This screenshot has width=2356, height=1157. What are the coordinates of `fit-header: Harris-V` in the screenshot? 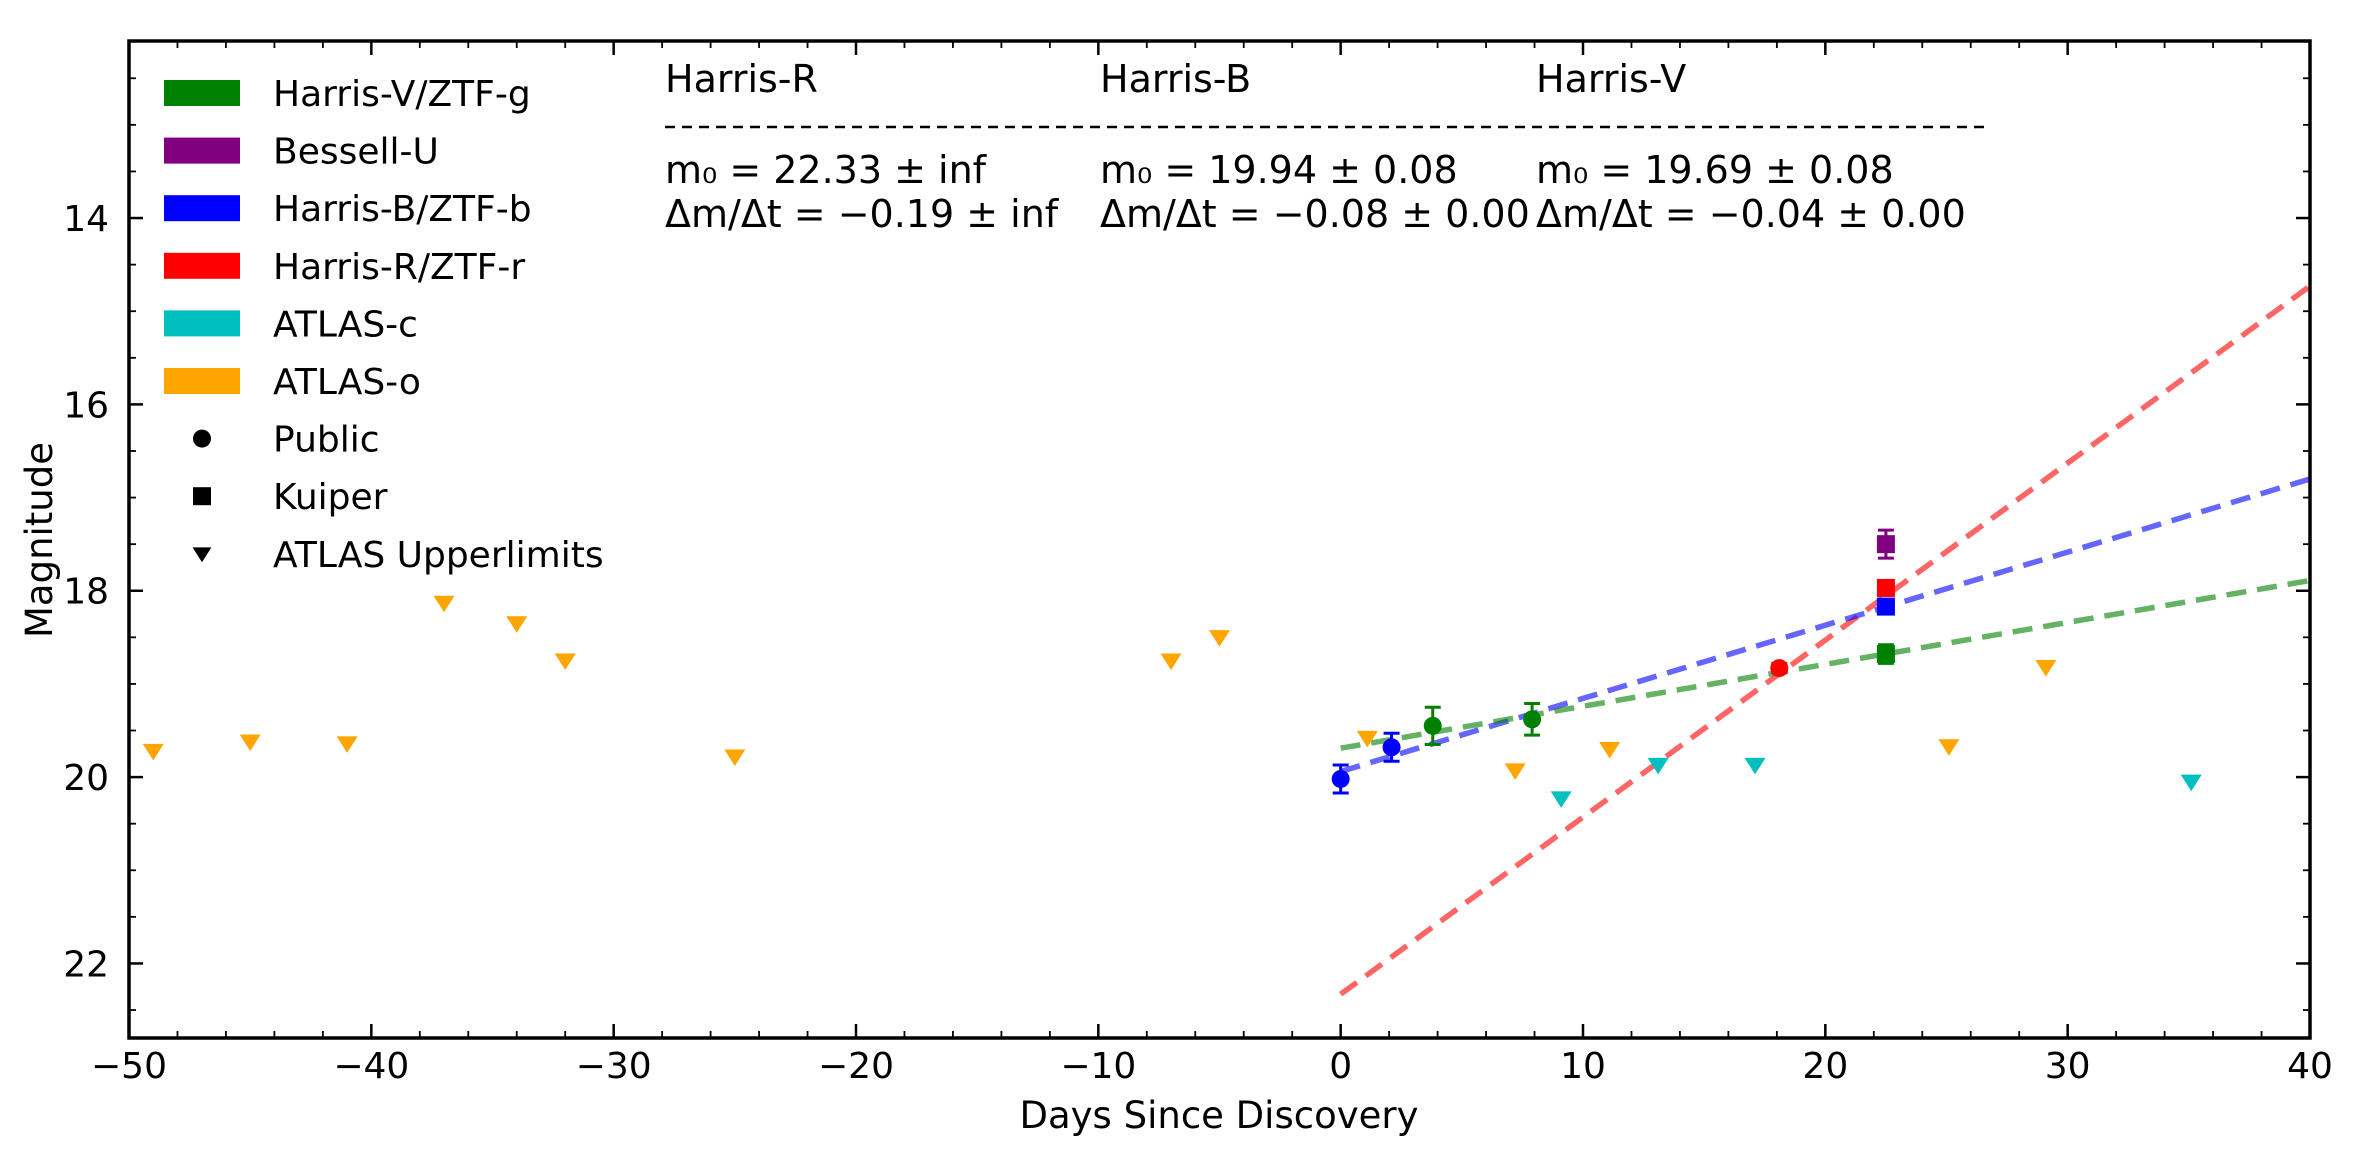 It's located at (1611, 79).